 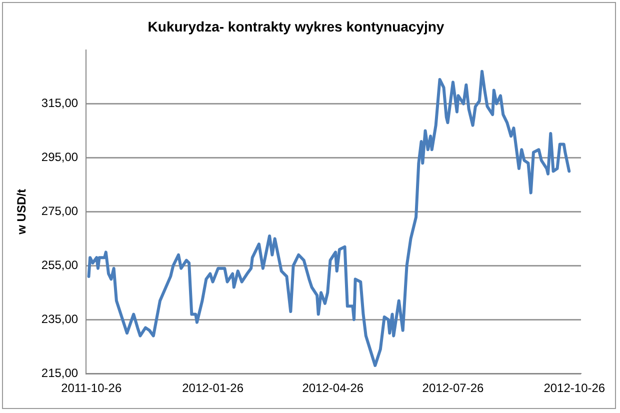 I want to click on x-tick-label: 2012-07-26, so click(x=453, y=388).